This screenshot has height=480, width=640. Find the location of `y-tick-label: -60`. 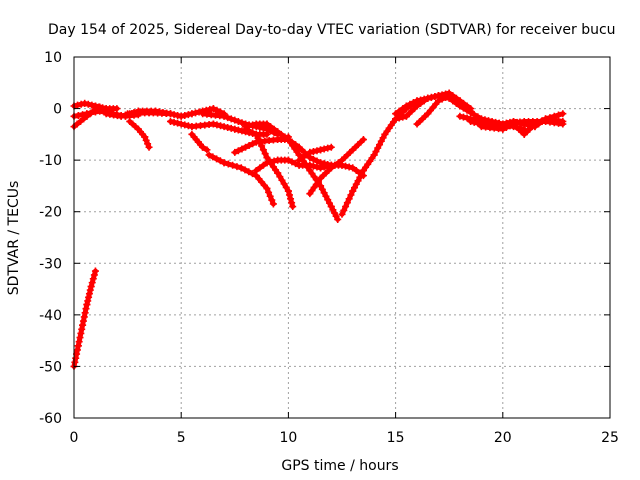

y-tick-label: -60 is located at coordinates (50, 419).